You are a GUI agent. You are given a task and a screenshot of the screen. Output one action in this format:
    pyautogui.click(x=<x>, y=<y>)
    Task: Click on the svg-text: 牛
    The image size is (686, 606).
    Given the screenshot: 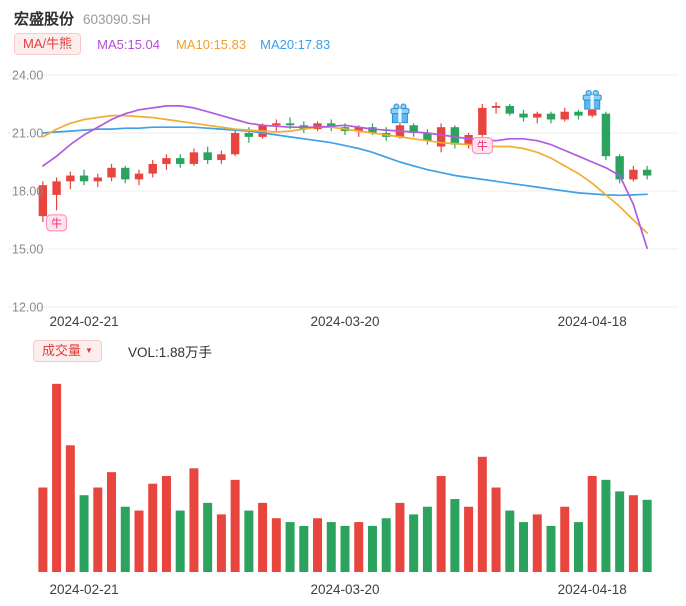 What is the action you would take?
    pyautogui.click(x=56, y=223)
    